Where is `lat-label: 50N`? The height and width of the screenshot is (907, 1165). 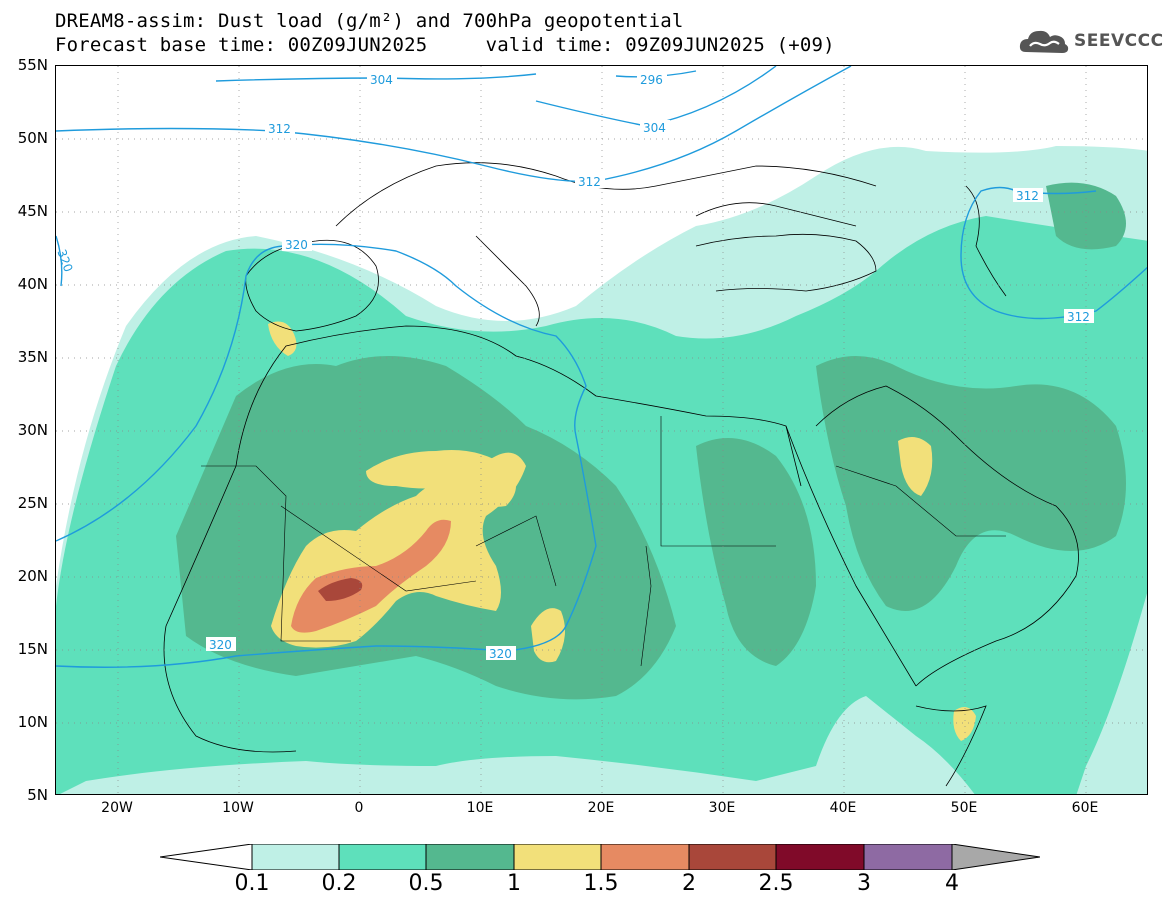
lat-label: 50N is located at coordinates (32, 138).